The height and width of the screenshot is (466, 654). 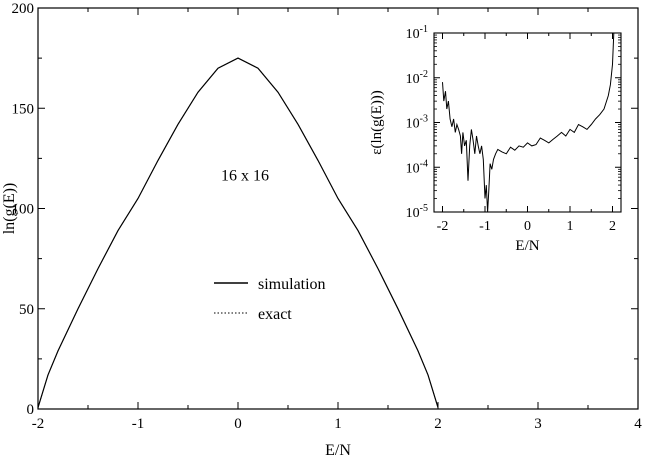 I want to click on inset-y-axis: 10⁻⁵ 10⁻⁴ 10⁻³ 10⁻² 10⁻¹, so click(x=513, y=122).